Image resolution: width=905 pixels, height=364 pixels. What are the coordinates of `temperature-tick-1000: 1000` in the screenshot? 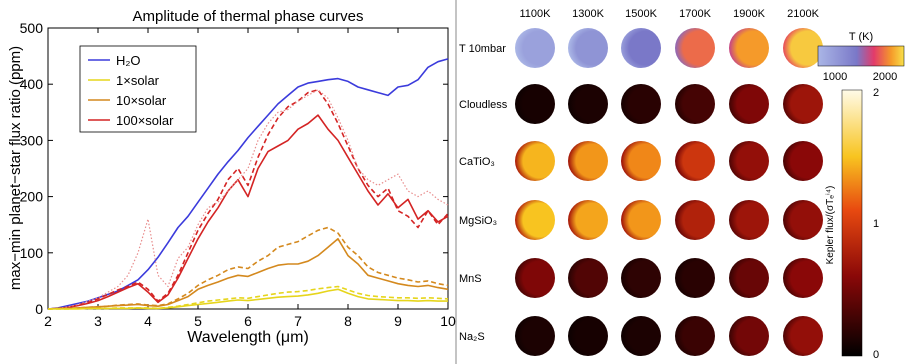 It's located at (835, 77).